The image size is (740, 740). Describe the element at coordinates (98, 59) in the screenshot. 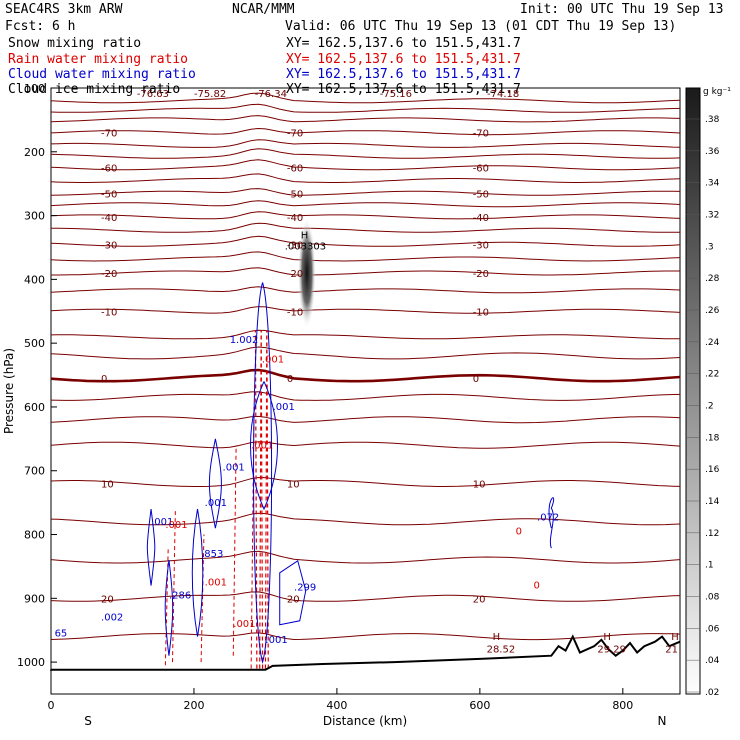

I see `field-label-rain: Rain water mixing ratio` at that location.